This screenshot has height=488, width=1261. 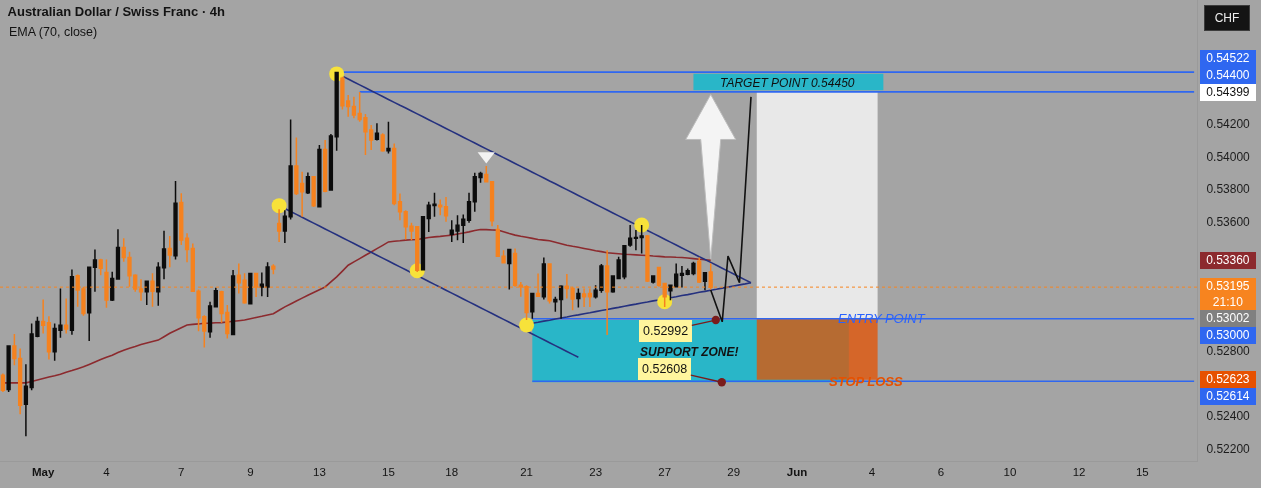 What do you see at coordinates (941, 471) in the screenshot?
I see `x-tick-label: 6` at bounding box center [941, 471].